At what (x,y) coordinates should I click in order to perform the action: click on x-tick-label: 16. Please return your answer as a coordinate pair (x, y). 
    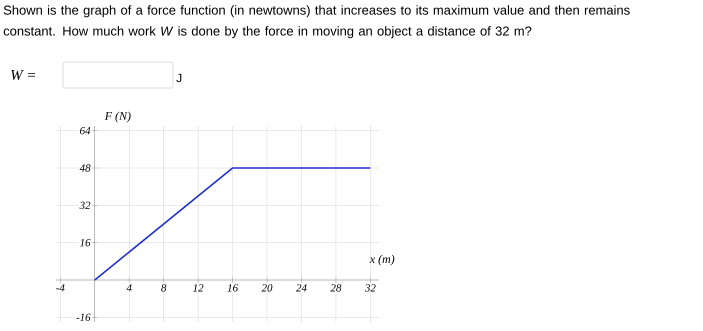
    Looking at the image, I should click on (232, 288).